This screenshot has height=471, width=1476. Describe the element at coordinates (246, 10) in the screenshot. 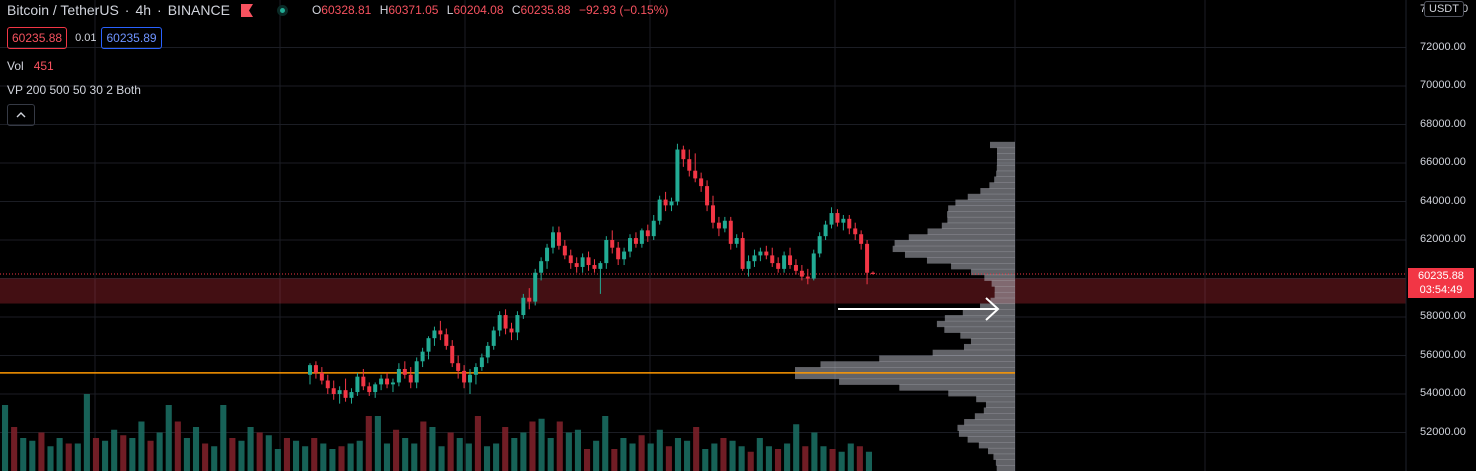

I see `flag-icon` at that location.